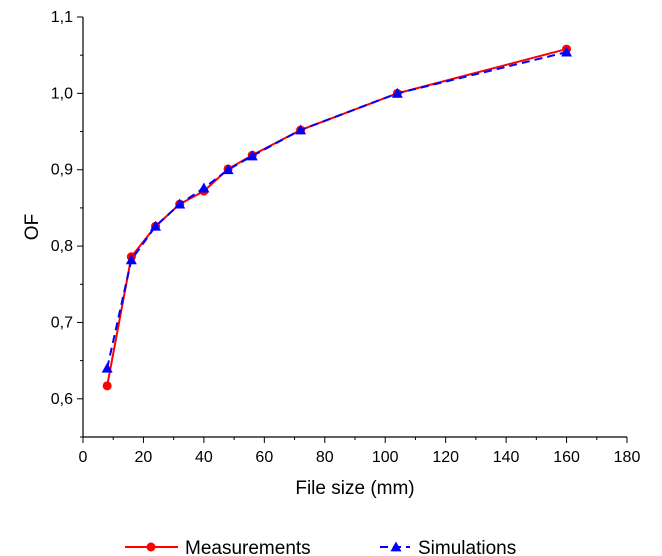 The image size is (662, 556). I want to click on y-axis-title: OF, so click(32, 227).